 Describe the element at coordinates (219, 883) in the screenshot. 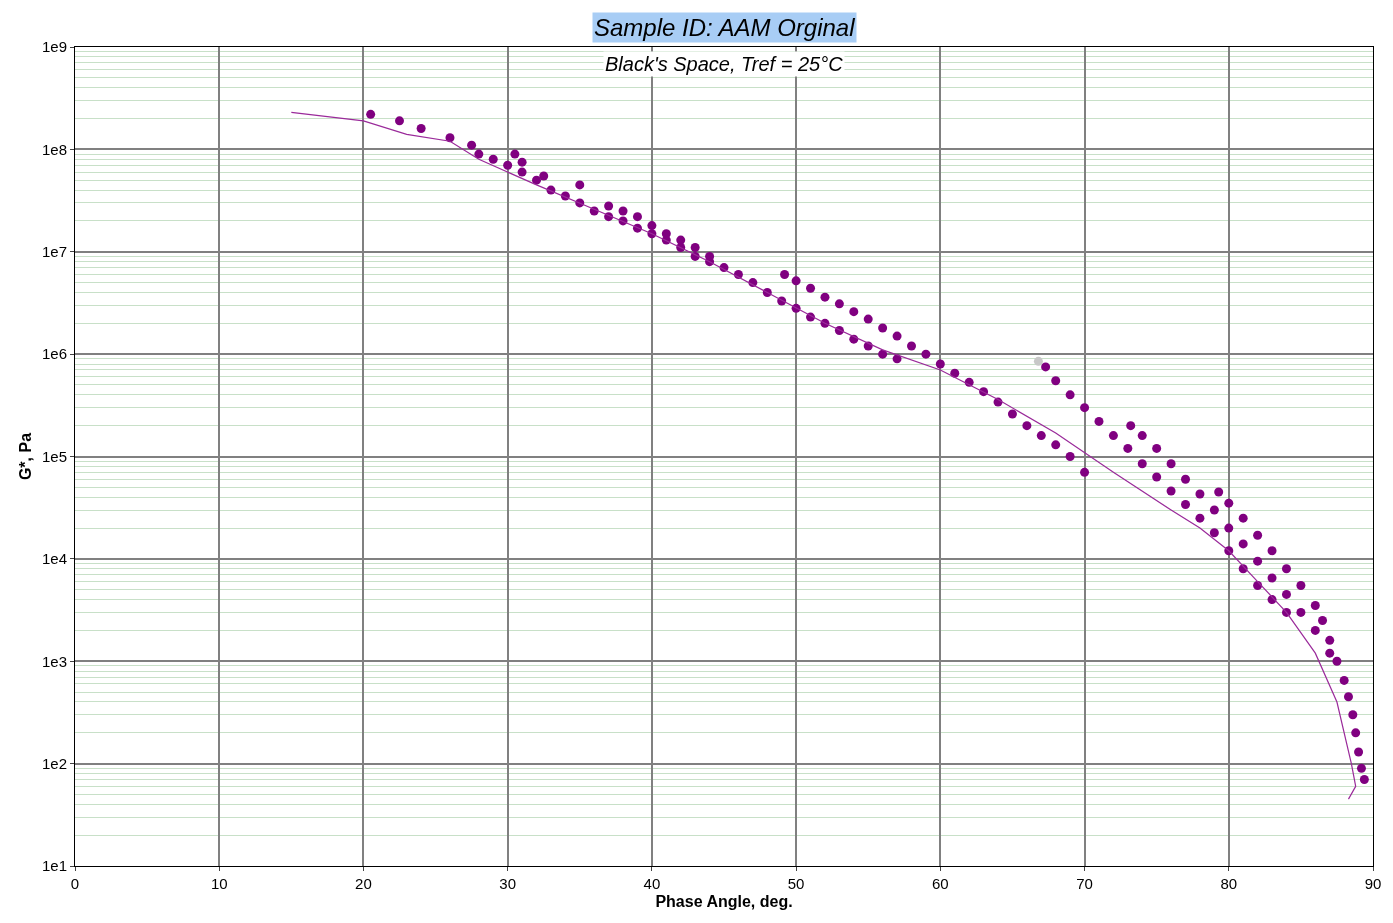

I see `x-tick-label: 10` at that location.